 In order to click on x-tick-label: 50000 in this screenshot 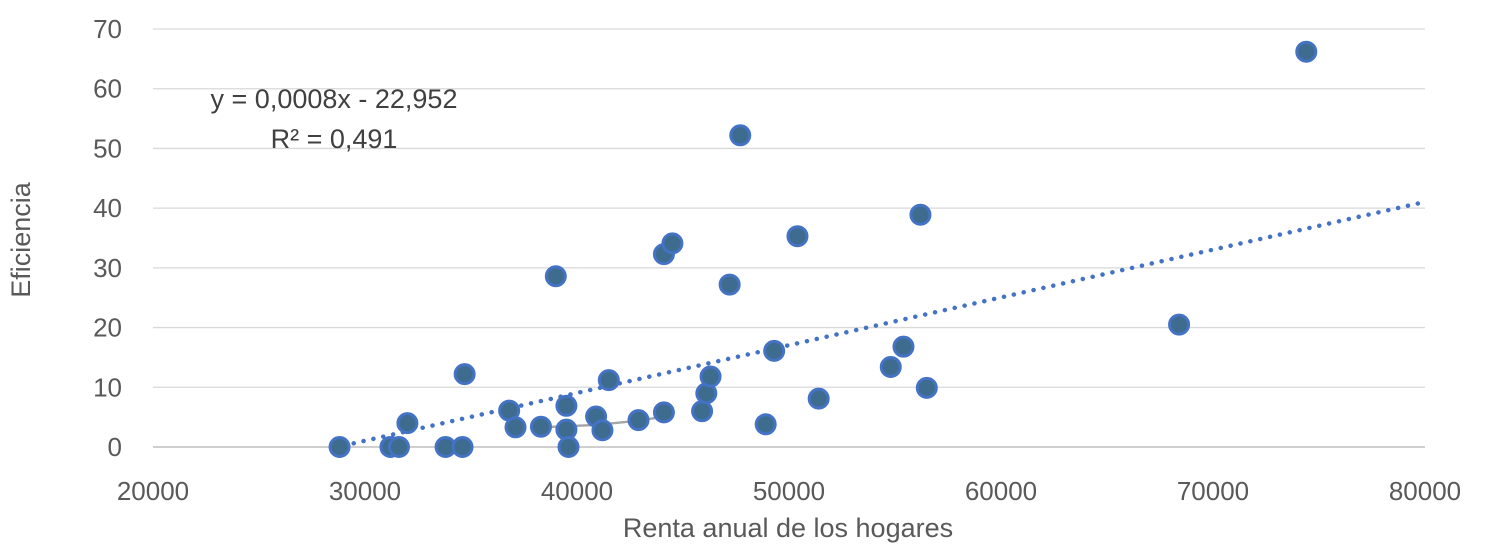, I will do `click(789, 491)`.